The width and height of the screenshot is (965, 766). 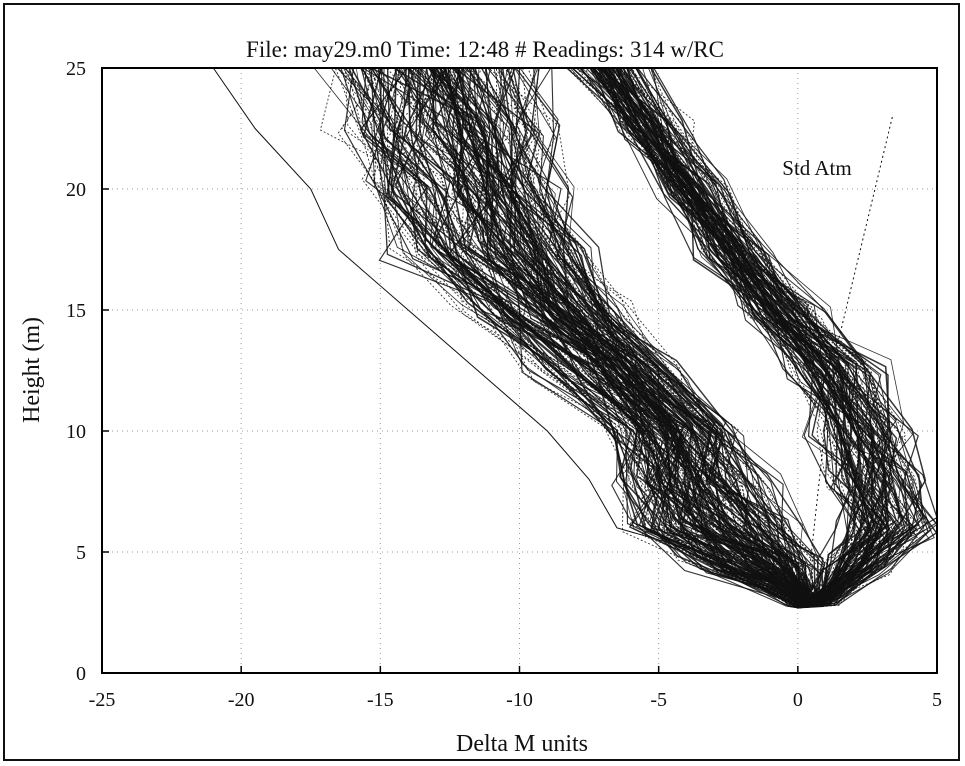 I want to click on y-tick-label: 10, so click(x=76, y=432).